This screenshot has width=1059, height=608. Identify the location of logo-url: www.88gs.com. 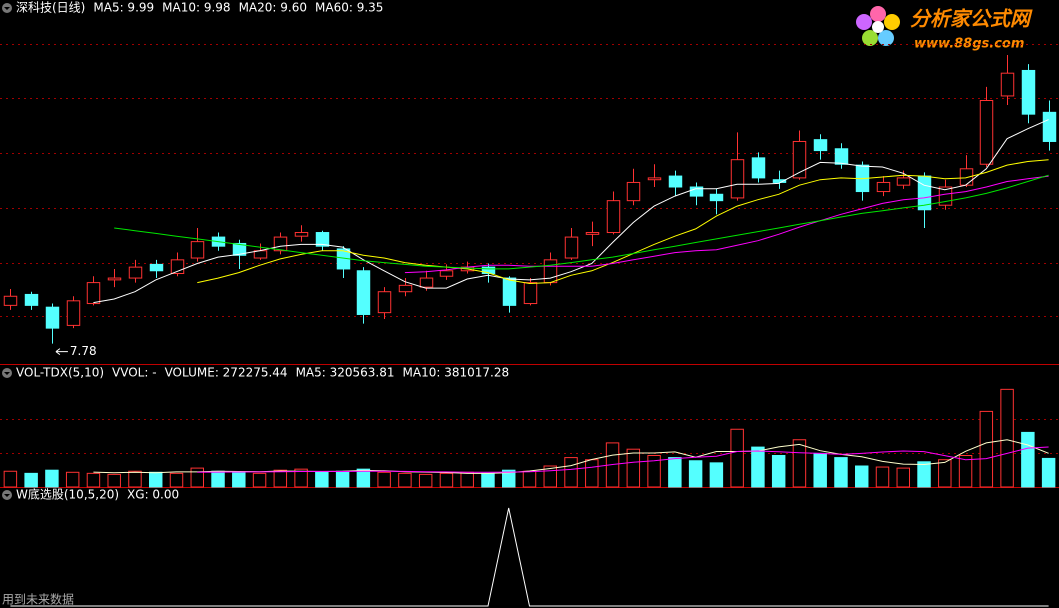
(969, 44).